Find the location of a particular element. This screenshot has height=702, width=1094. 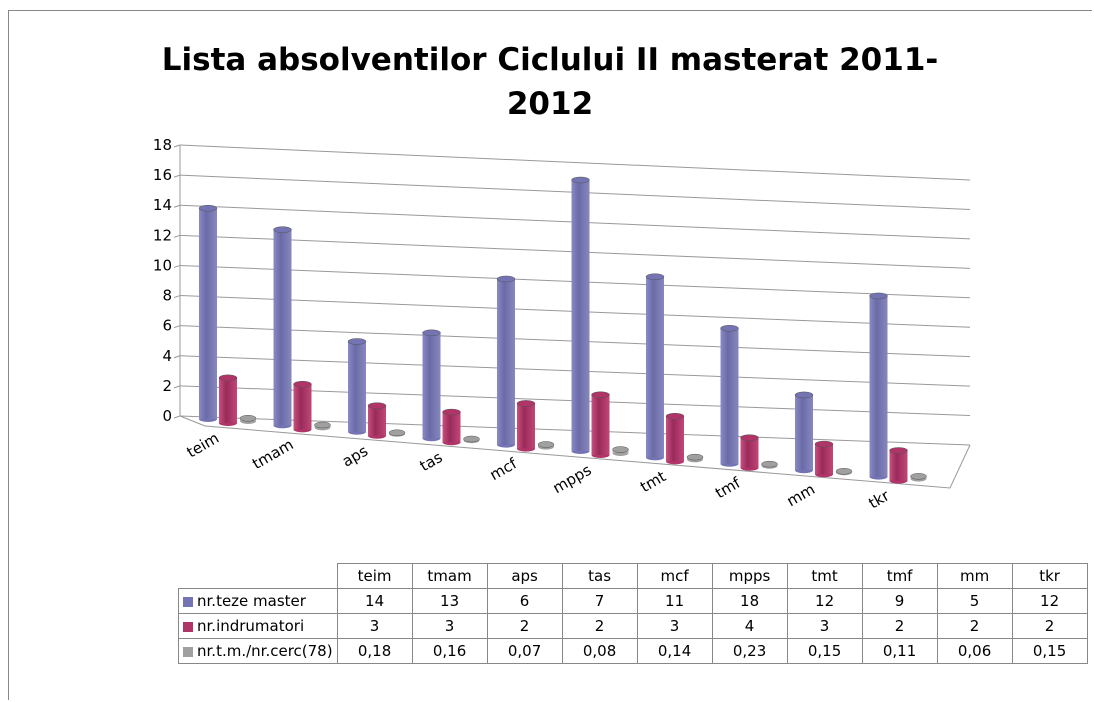

table-category: mm is located at coordinates (974, 576).